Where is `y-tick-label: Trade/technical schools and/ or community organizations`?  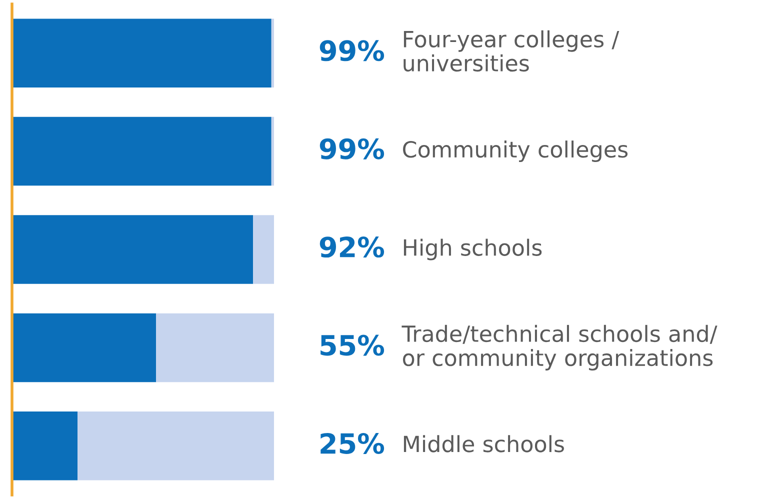
y-tick-label: Trade/technical schools and/ or community organizations is located at coordinates (560, 347).